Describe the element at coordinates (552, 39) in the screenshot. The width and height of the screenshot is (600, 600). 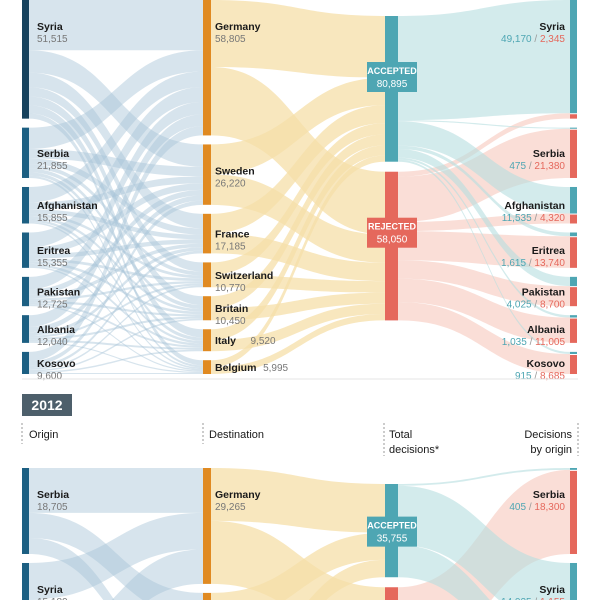
I see `outcome-rejected-value: 2,345` at that location.